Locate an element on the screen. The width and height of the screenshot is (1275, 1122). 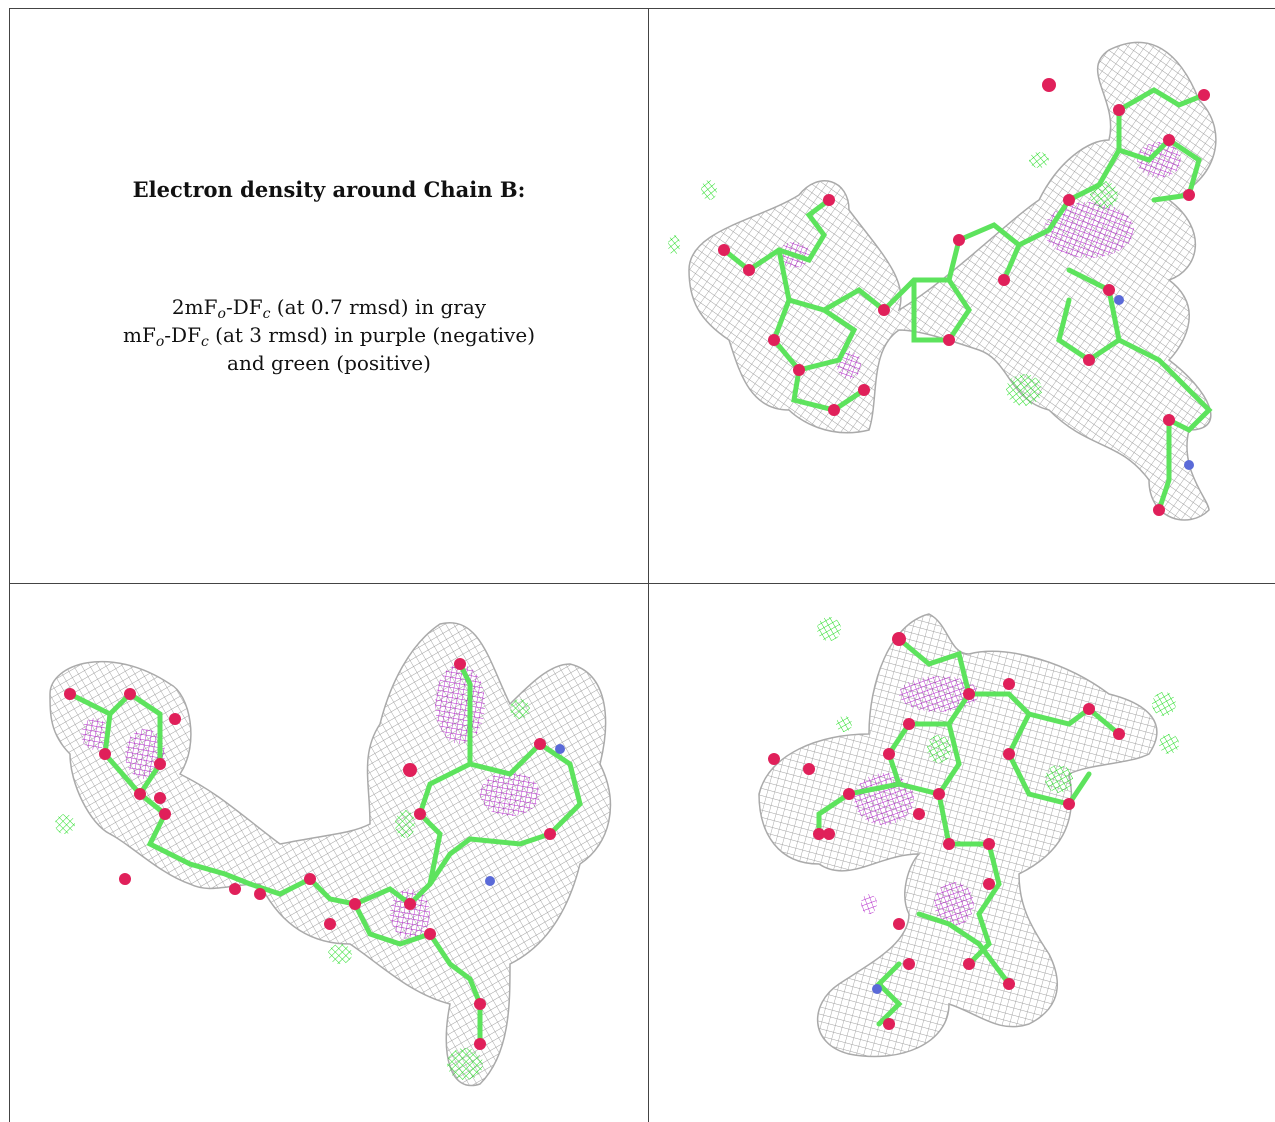
table-divider-horizontal is located at coordinates (642, 583).